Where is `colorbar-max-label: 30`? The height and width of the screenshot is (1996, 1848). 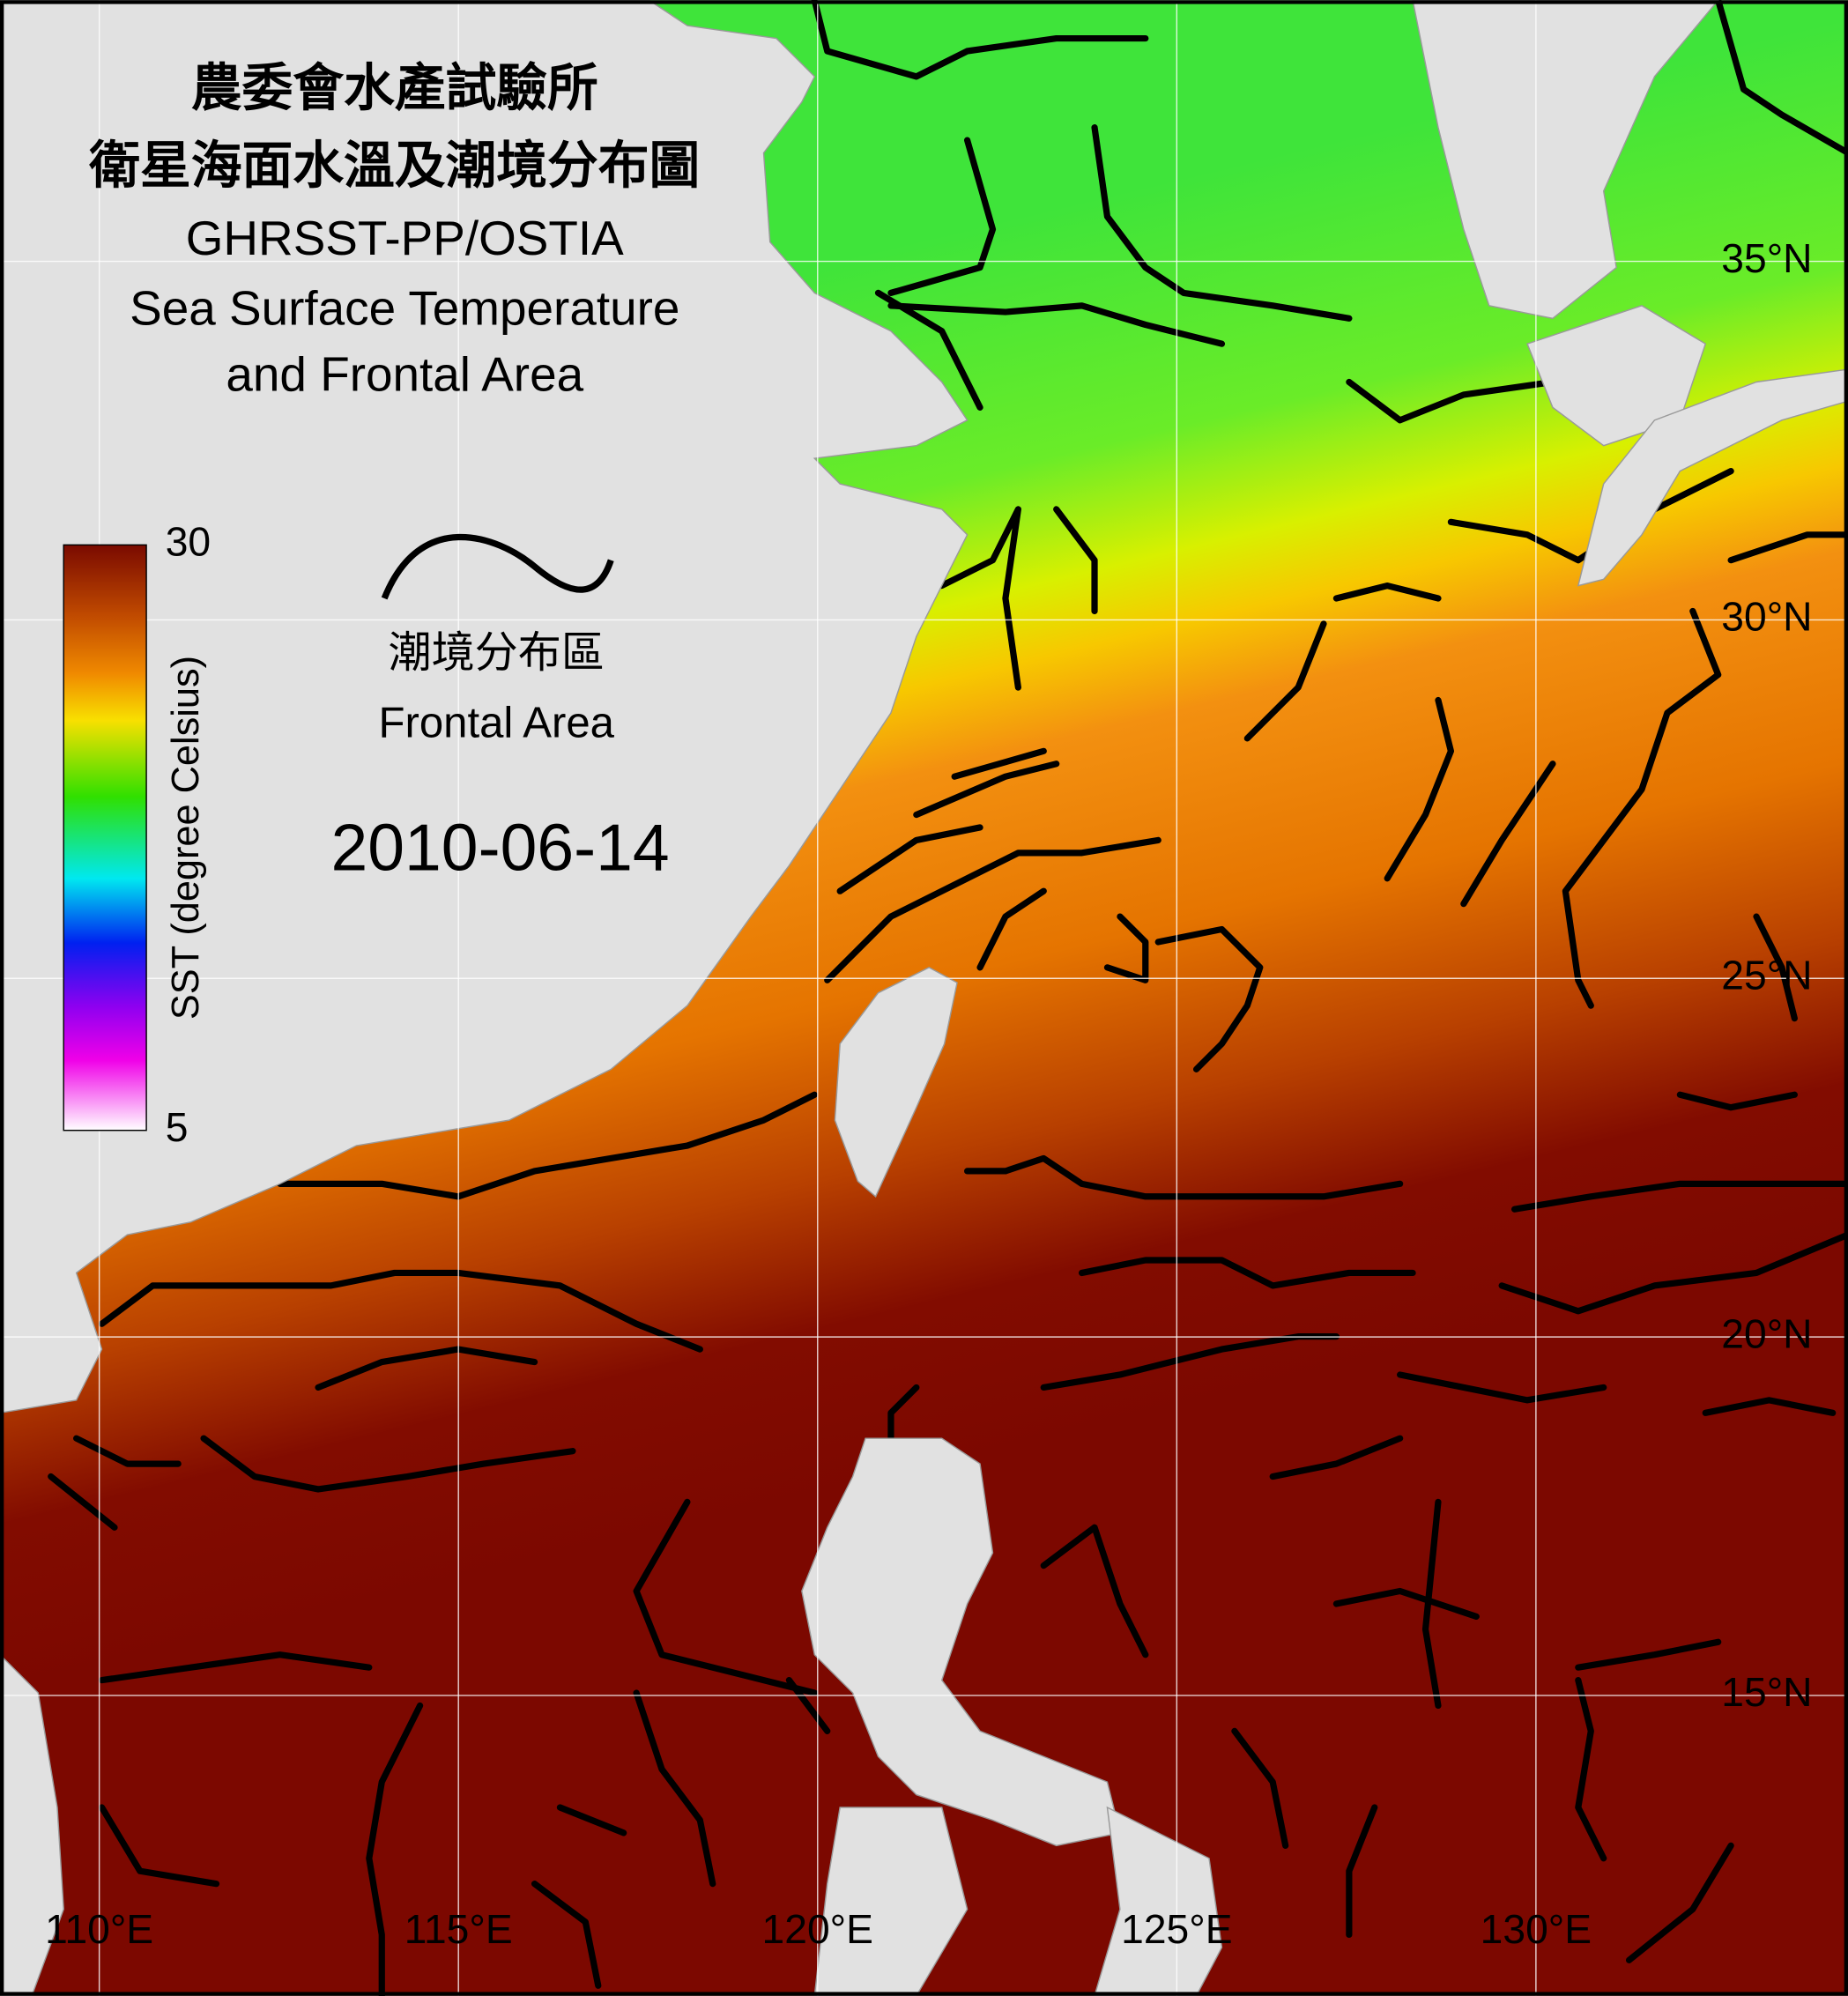
colorbar-max-label: 30 is located at coordinates (188, 542).